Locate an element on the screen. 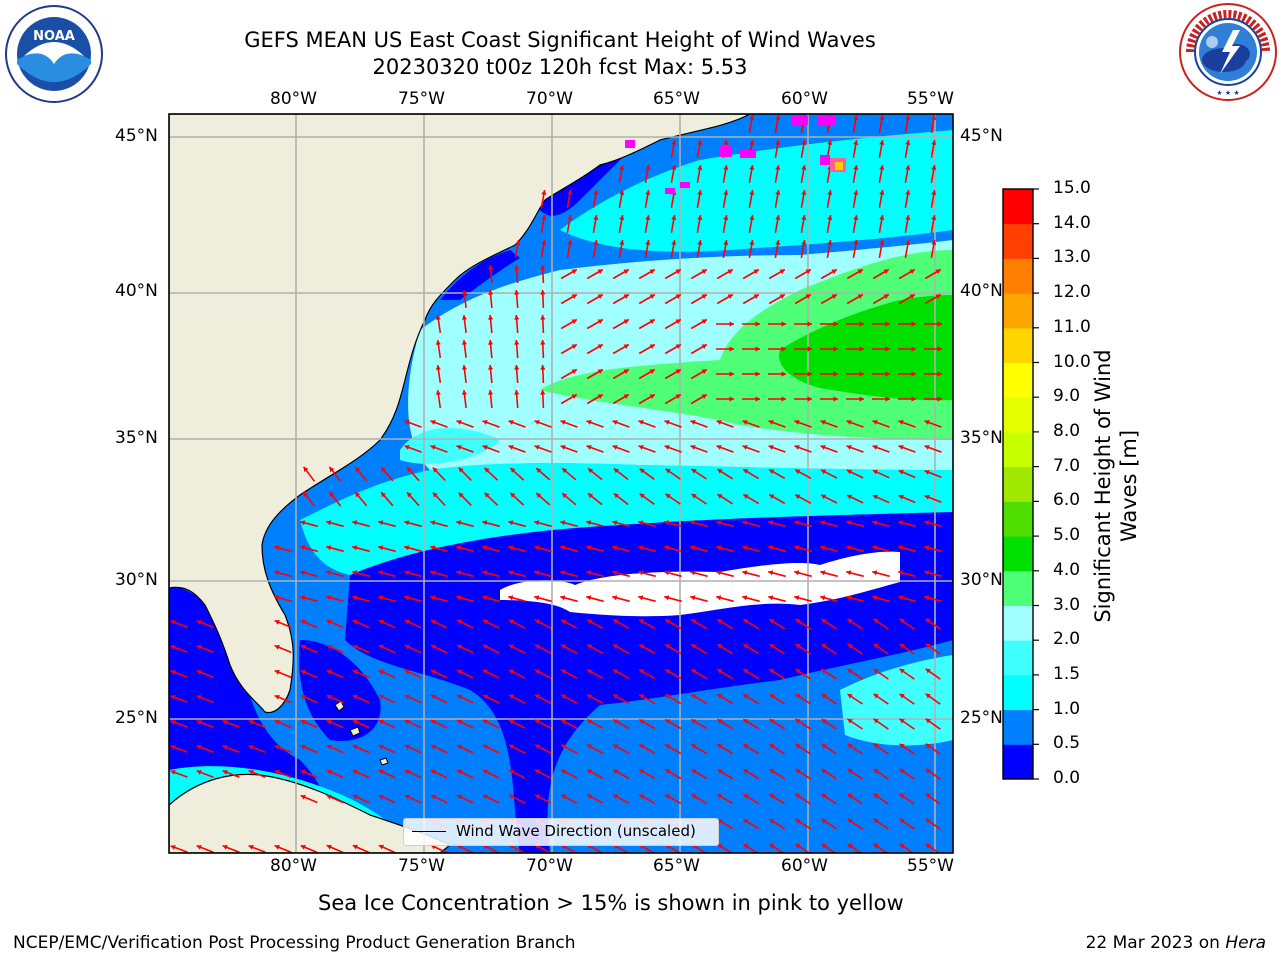 The width and height of the screenshot is (1280, 960). legend-label: Wind Wave Direction (unscaled) is located at coordinates (576, 831).